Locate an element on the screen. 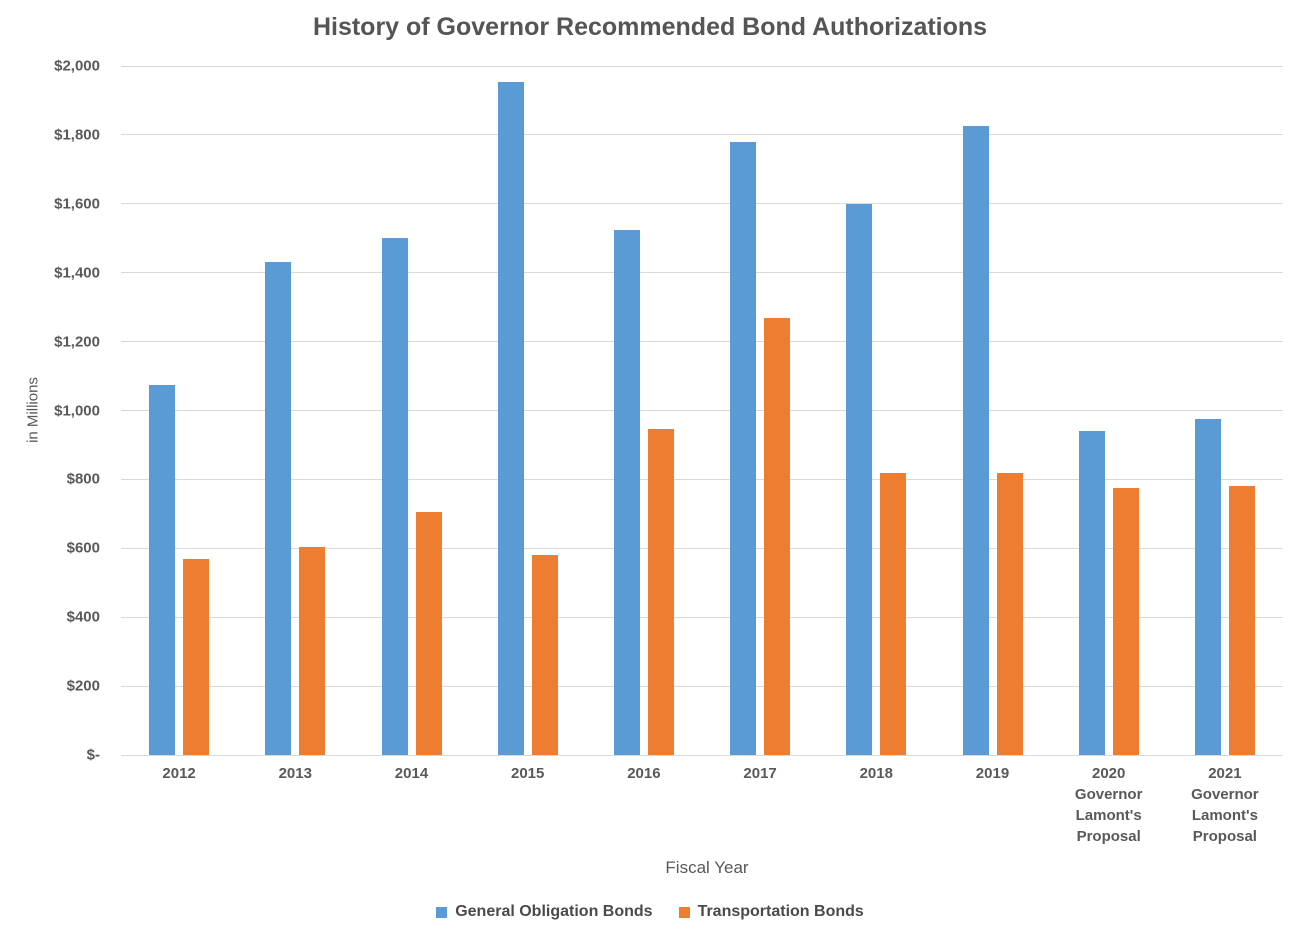 This screenshot has height=941, width=1300. y-tick-label: $1,400 is located at coordinates (77, 273).